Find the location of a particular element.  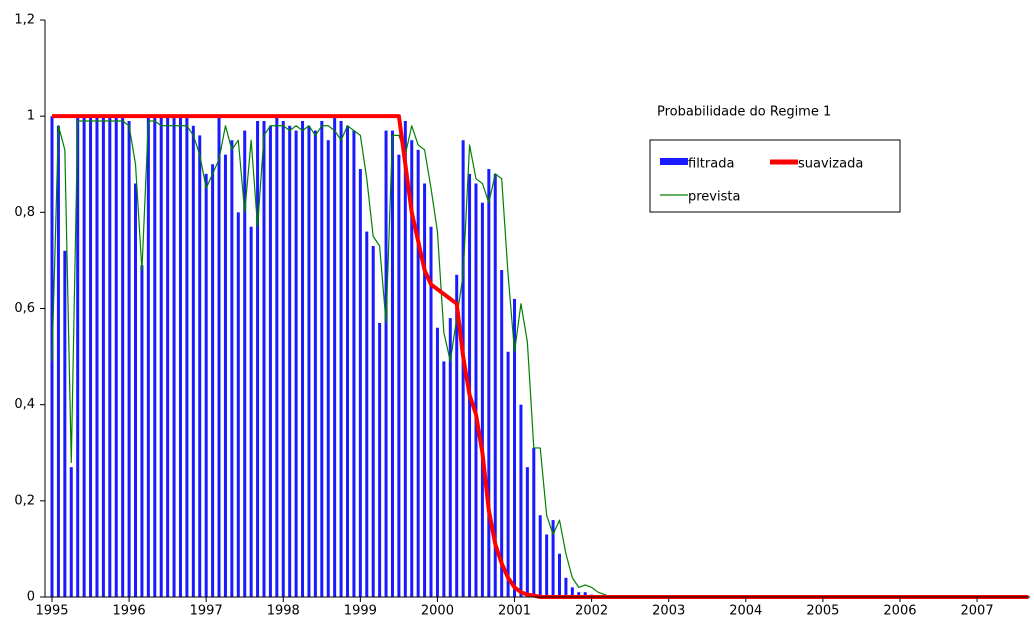

y-tick-label: 0,2 is located at coordinates (24, 500).